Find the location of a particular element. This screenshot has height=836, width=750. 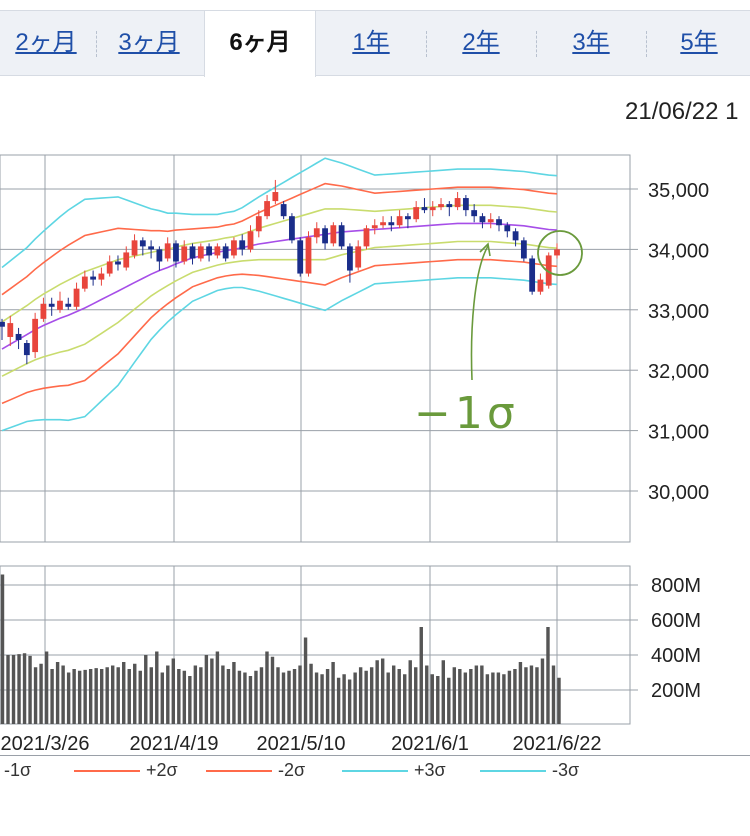

tab-3-years: 3年 is located at coordinates (591, 42).